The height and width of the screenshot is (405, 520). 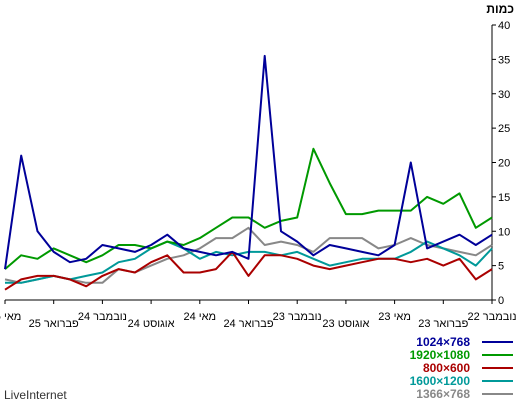 I want to click on y-axis-ticks: 0 5 10 15 20 25 30 35 40, so click(x=501, y=163).